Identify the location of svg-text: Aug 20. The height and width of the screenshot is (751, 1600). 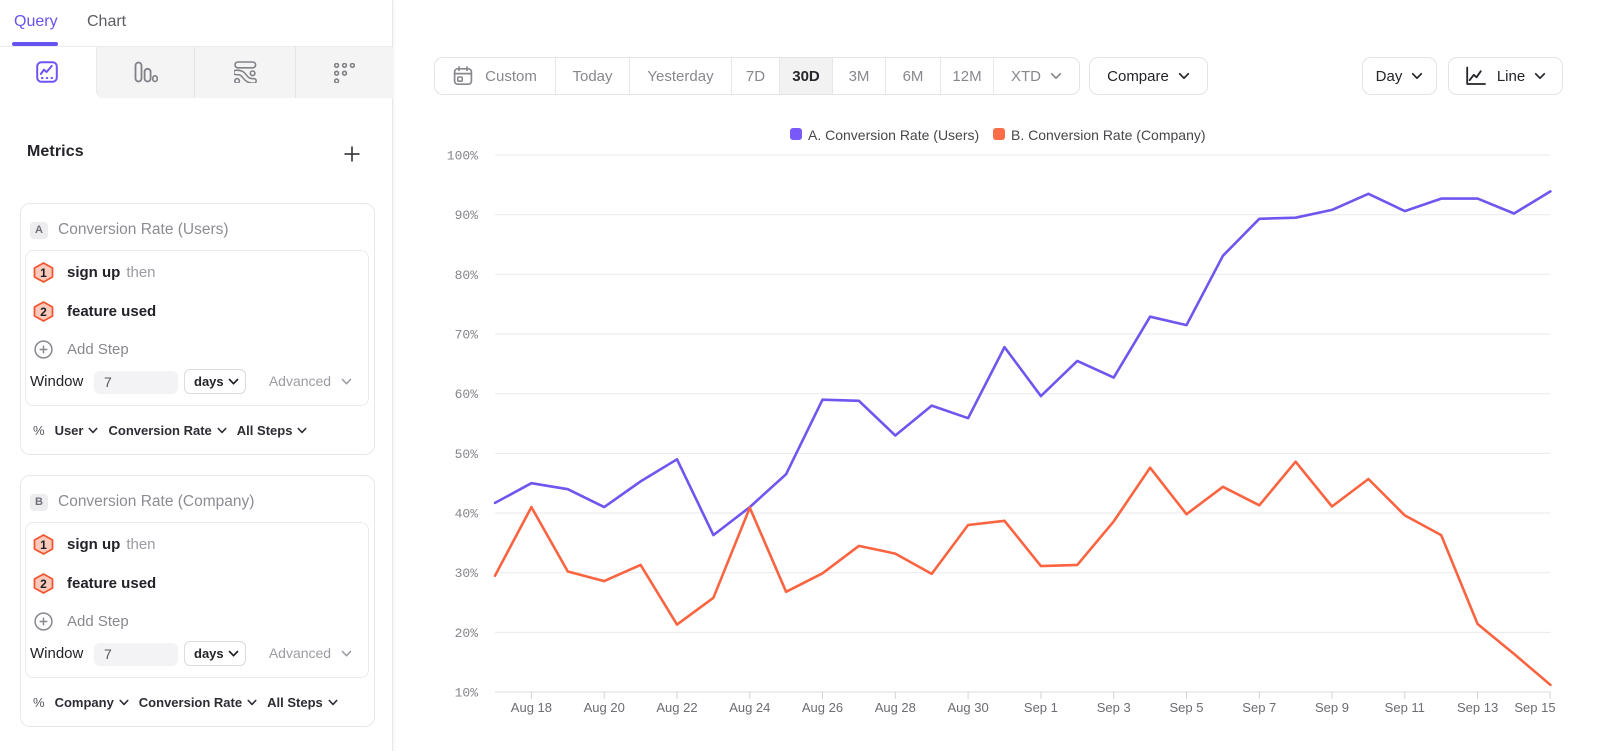
(604, 707).